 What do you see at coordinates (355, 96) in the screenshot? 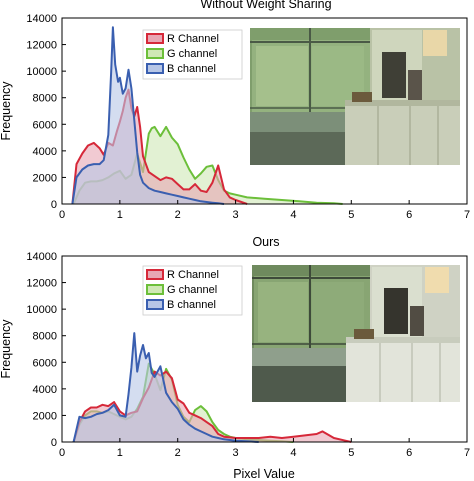
I see `inset-photo-without-sharing` at bounding box center [355, 96].